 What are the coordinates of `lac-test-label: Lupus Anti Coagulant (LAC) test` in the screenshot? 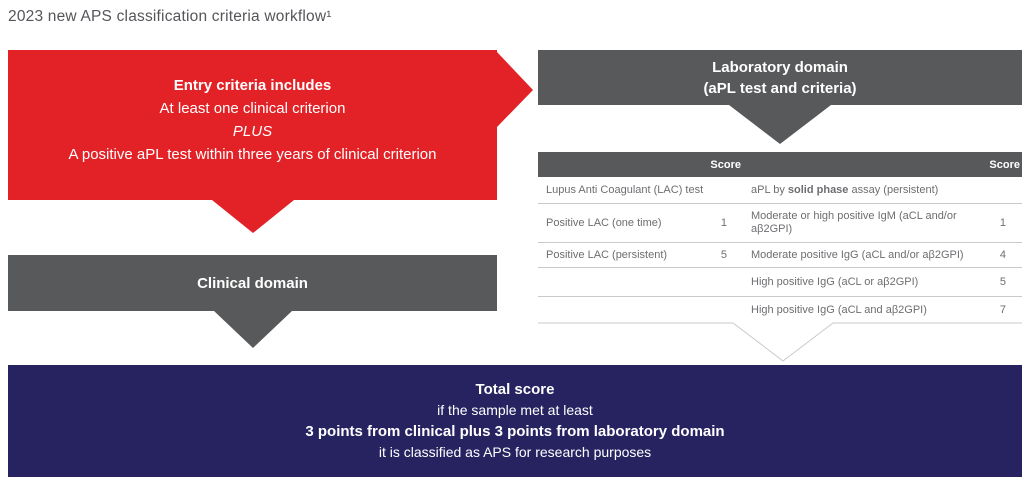 It's located at (625, 190).